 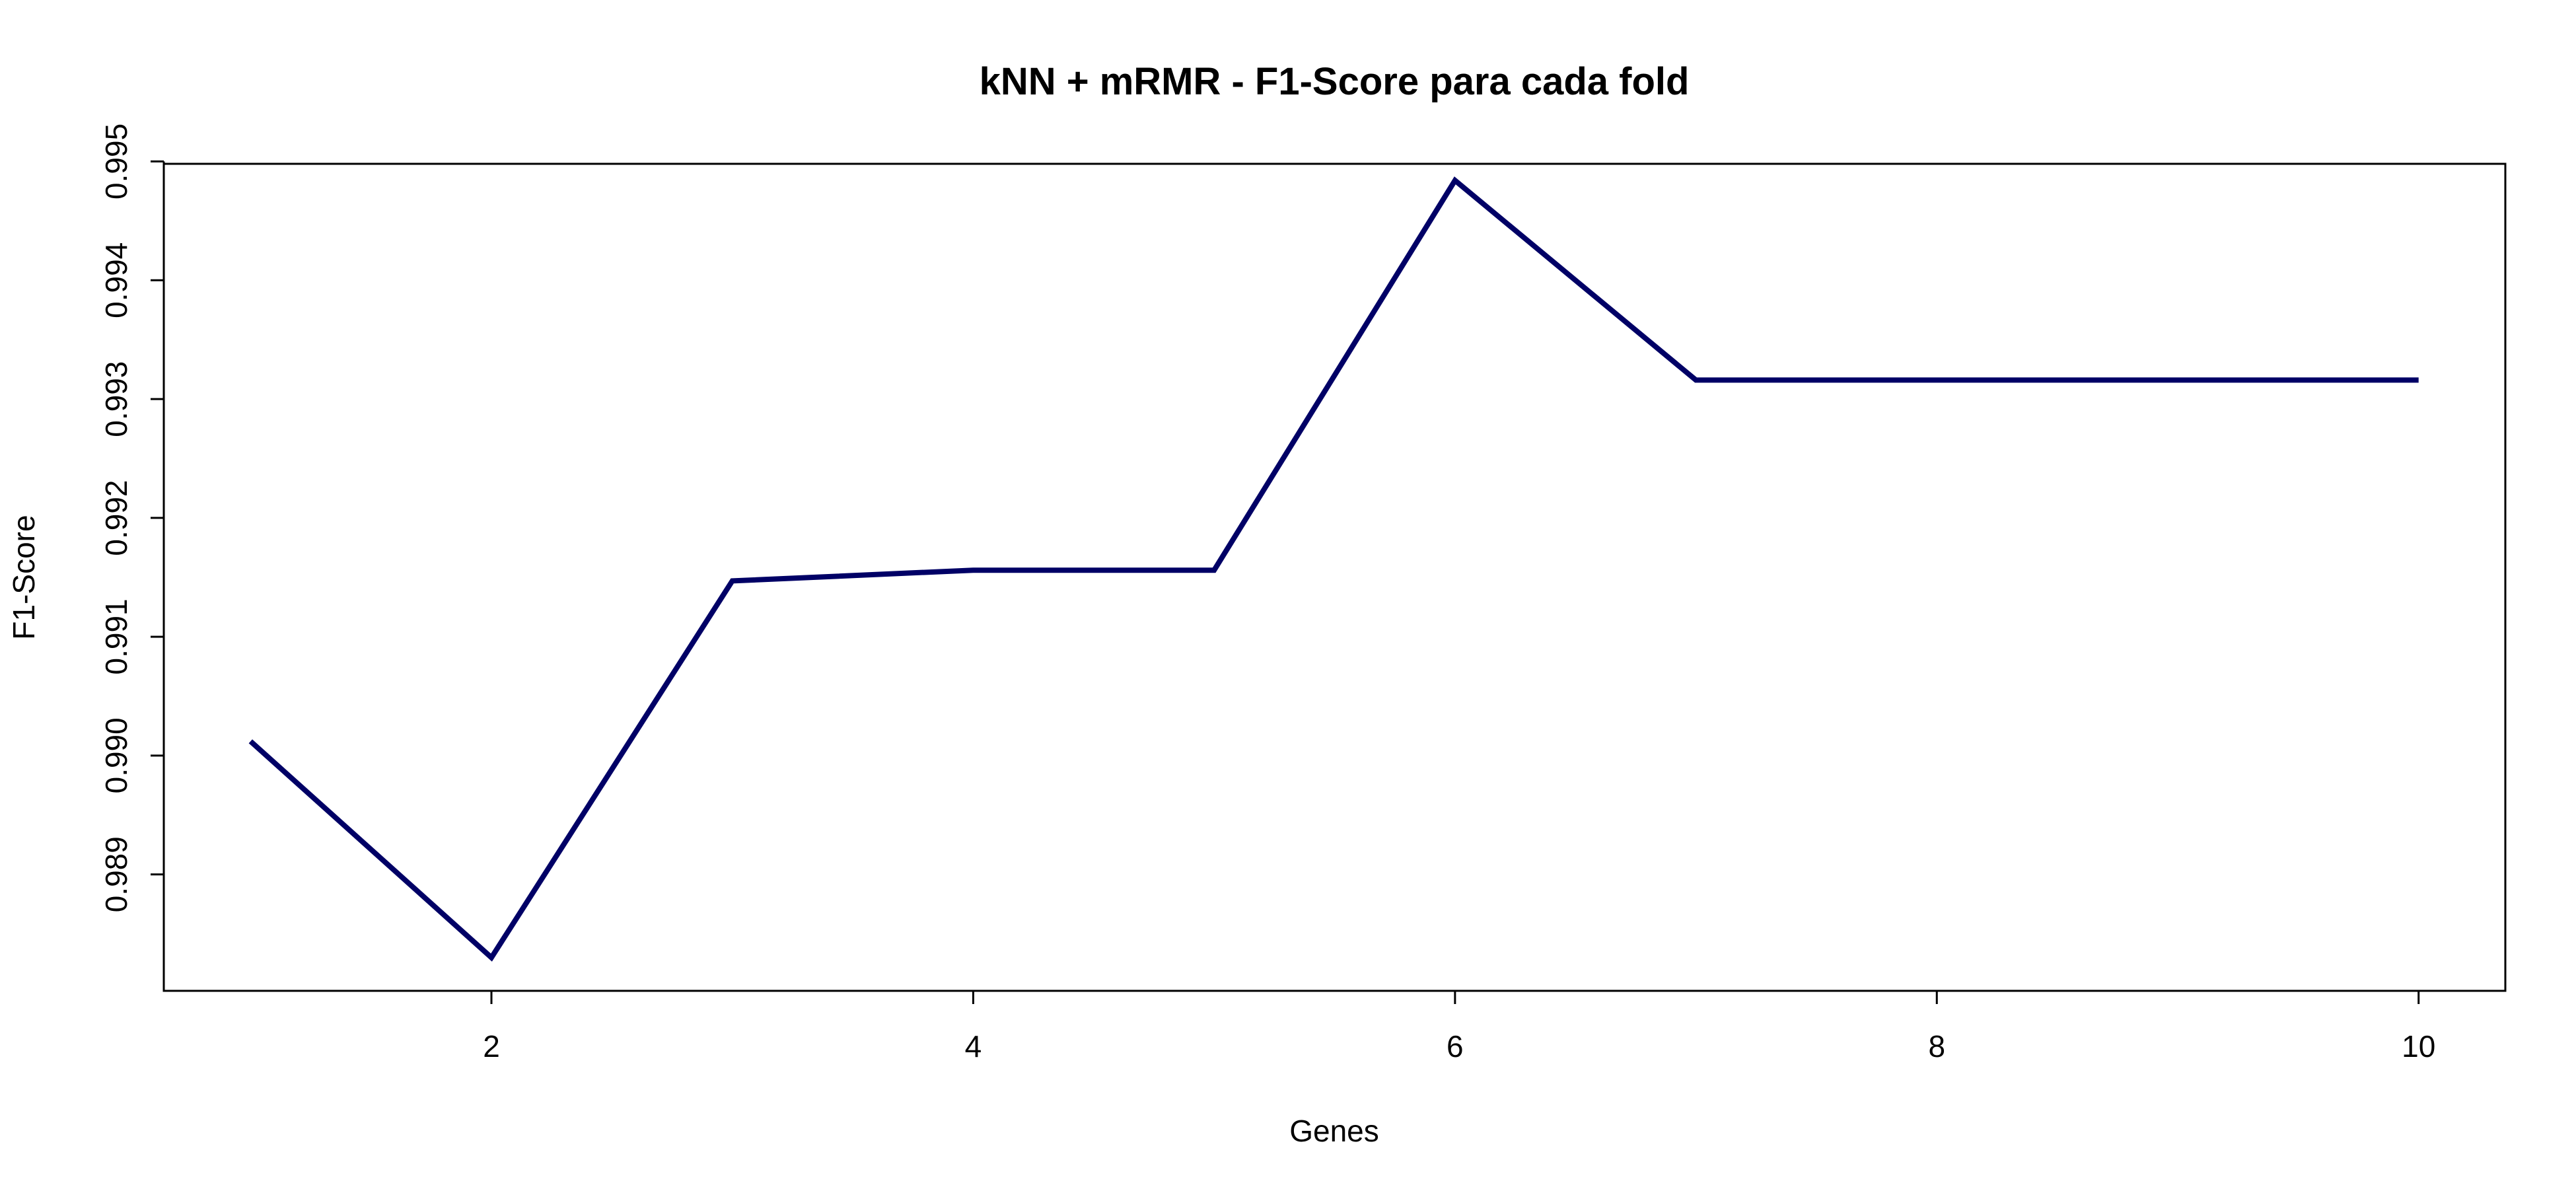 I want to click on x-tick-label: 10, so click(x=2419, y=1046).